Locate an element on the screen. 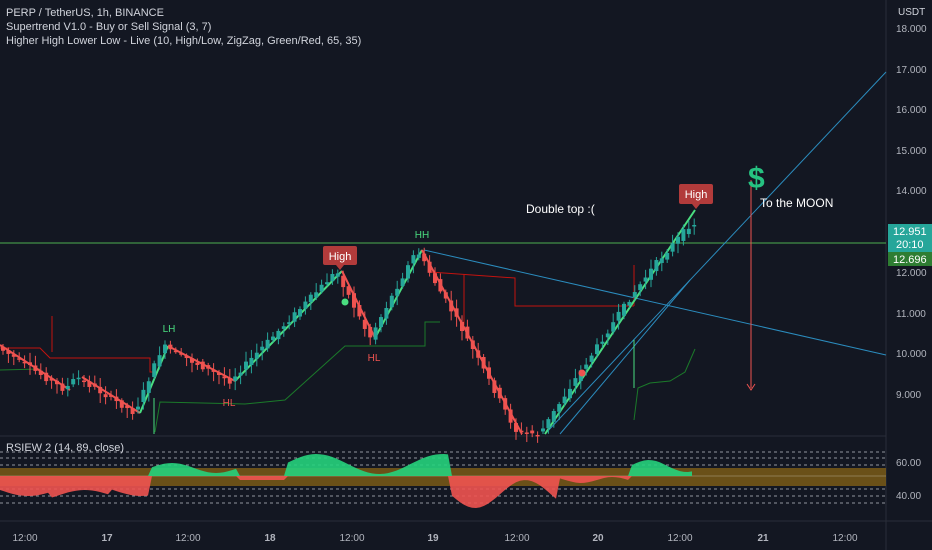  rsi-indicator-label: RSIEW 2 (14, 89, close) is located at coordinates (65, 448).